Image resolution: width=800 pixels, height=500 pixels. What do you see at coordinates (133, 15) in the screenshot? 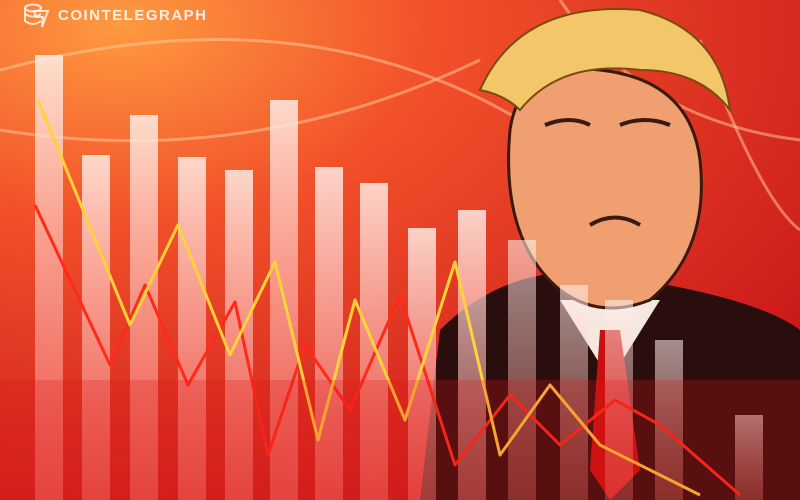
I see `brand-name: COINTELEGRAPH` at bounding box center [133, 15].